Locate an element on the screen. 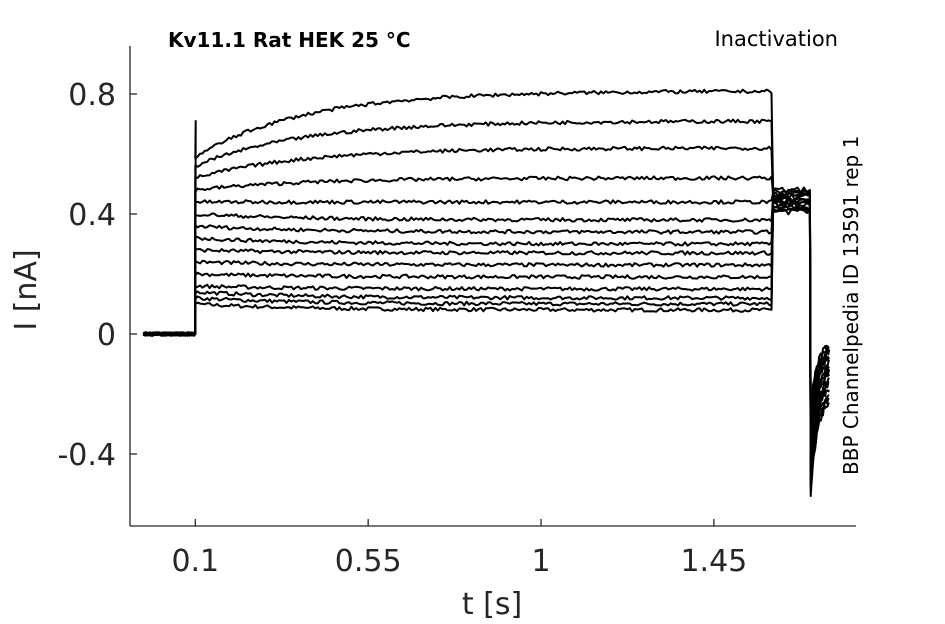  y-ticks: -0.4 0 0.4 0.8 is located at coordinates (97, 275).